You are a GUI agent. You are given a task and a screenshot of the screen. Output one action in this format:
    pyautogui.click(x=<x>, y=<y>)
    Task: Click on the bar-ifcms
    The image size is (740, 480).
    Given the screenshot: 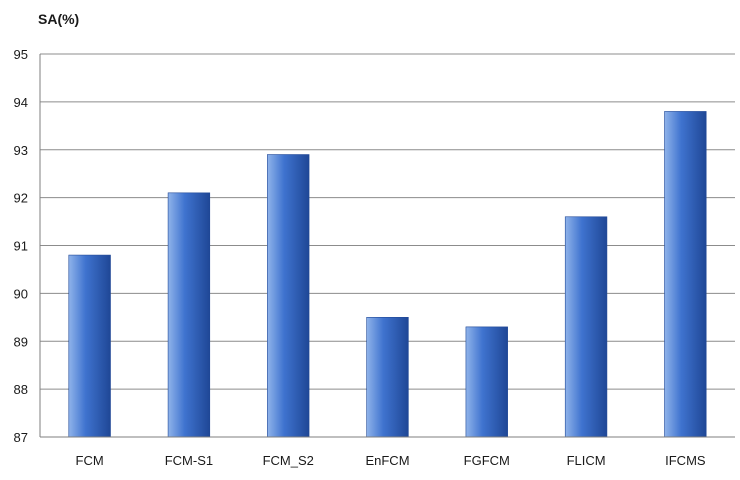 What is the action you would take?
    pyautogui.click(x=685, y=274)
    